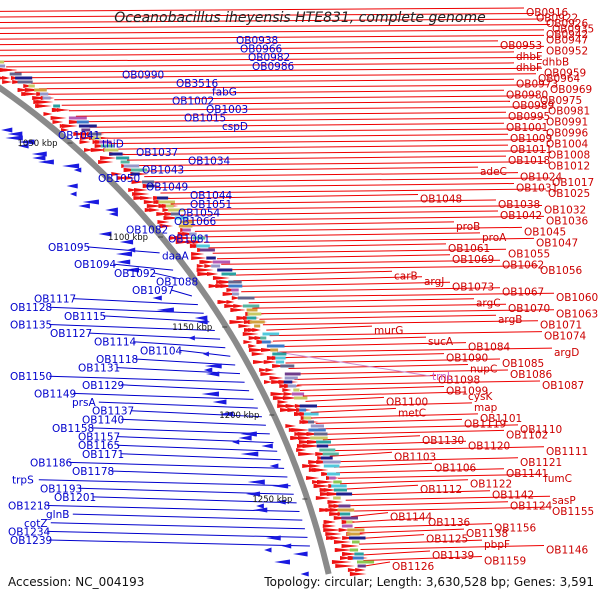 Image resolution: width=600 pixels, height=600 pixels. I want to click on gene-label: OB1165, so click(99, 446).